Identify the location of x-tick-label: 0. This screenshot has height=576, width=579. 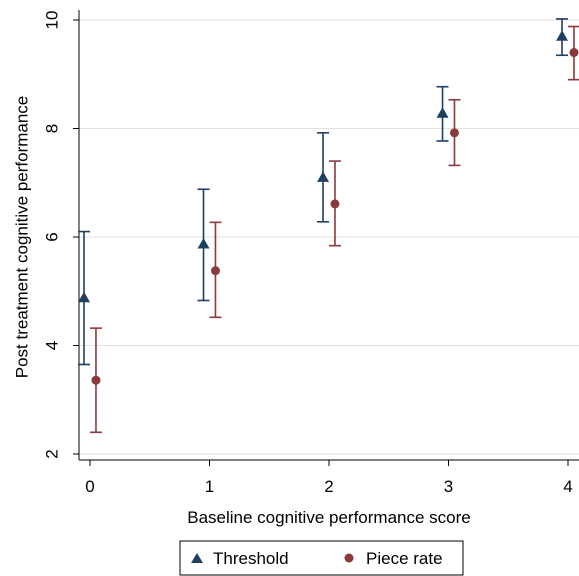
(89, 486).